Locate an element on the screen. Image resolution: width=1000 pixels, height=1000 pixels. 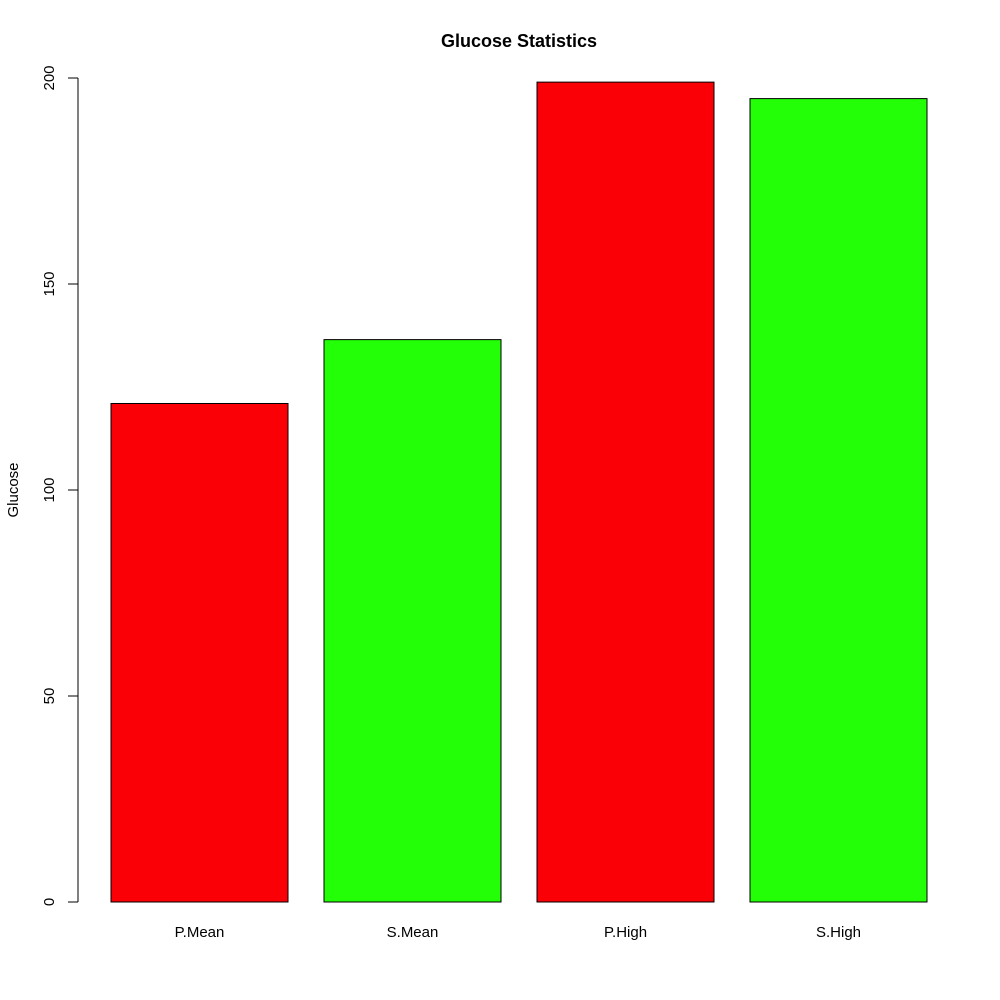
y-tick-label: 100 is located at coordinates (49, 489).